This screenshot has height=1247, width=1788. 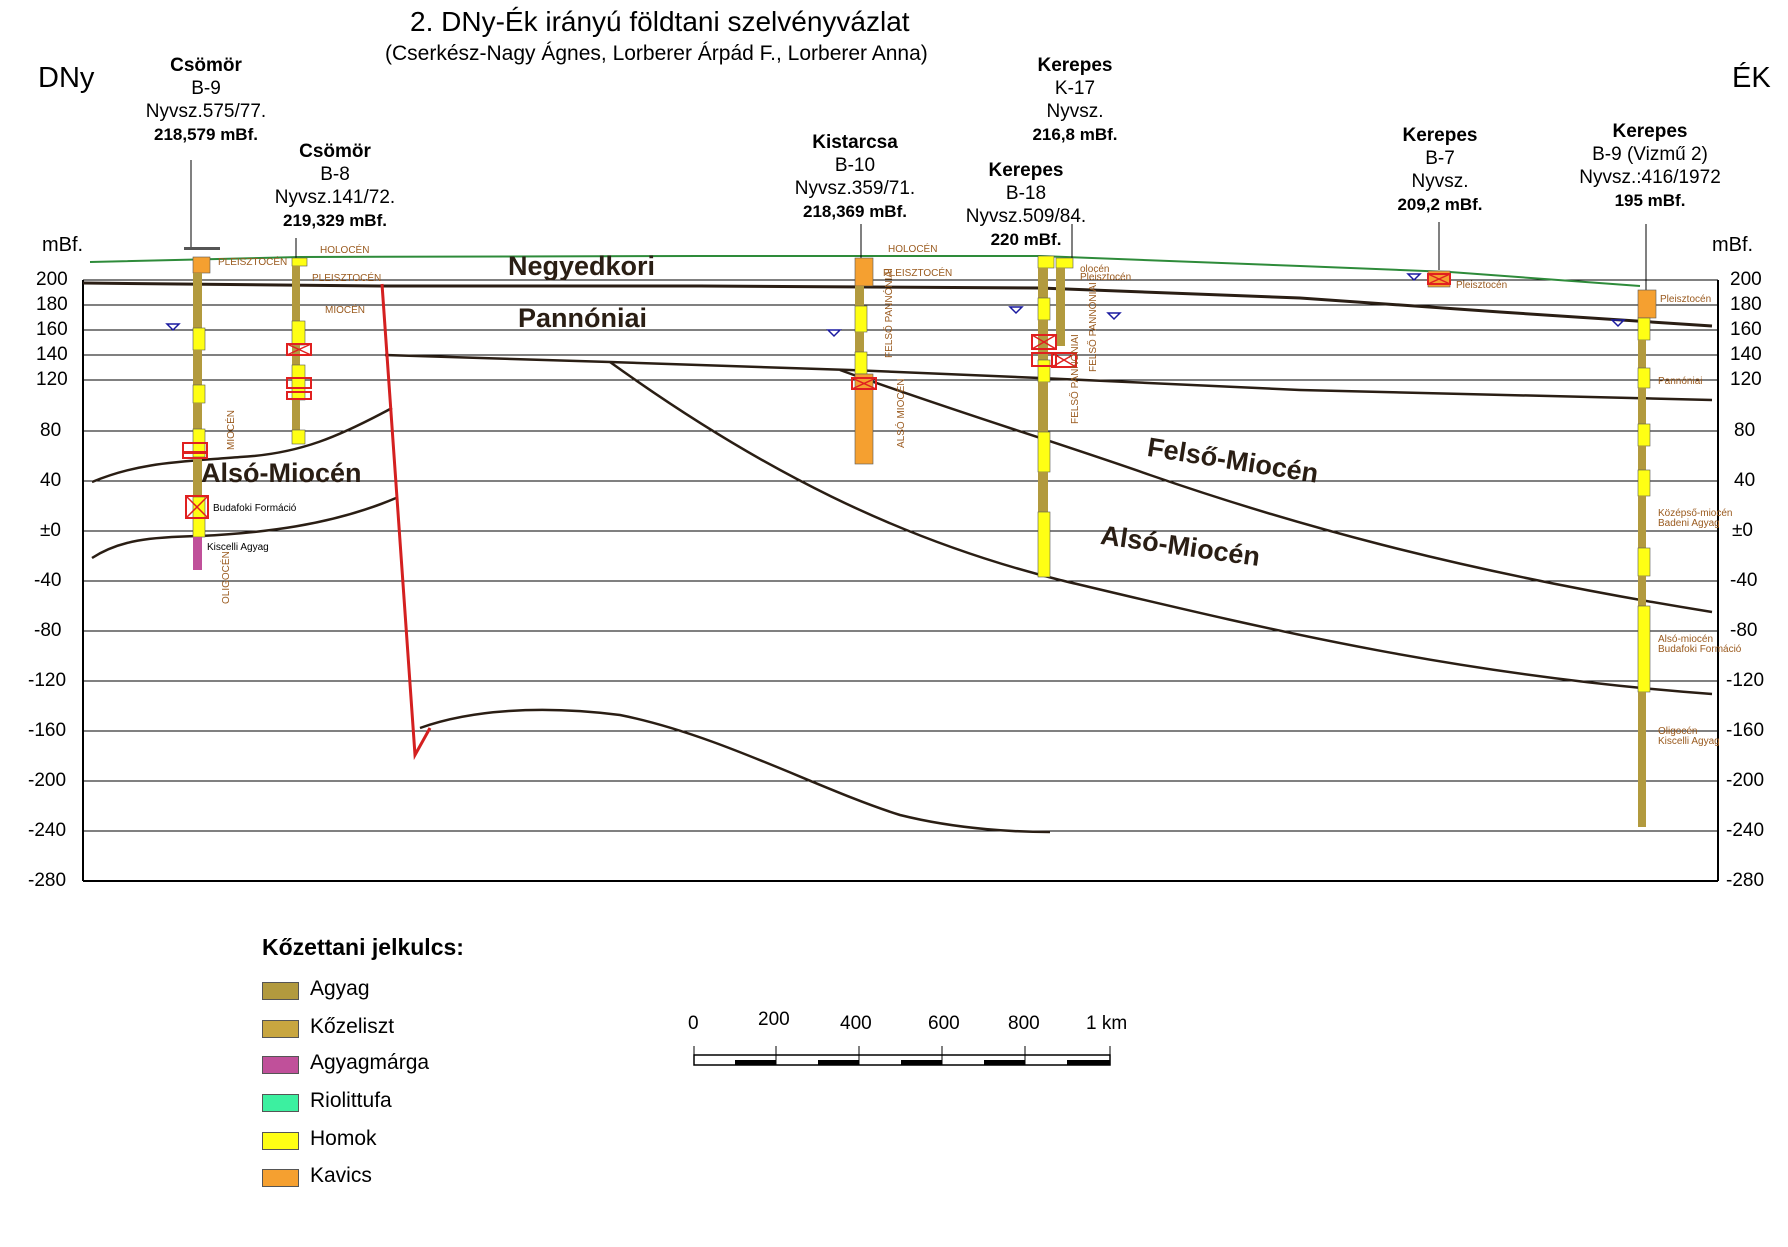 What do you see at coordinates (226, 577) in the screenshot?
I see `strat-label: OLIGOCÉN` at bounding box center [226, 577].